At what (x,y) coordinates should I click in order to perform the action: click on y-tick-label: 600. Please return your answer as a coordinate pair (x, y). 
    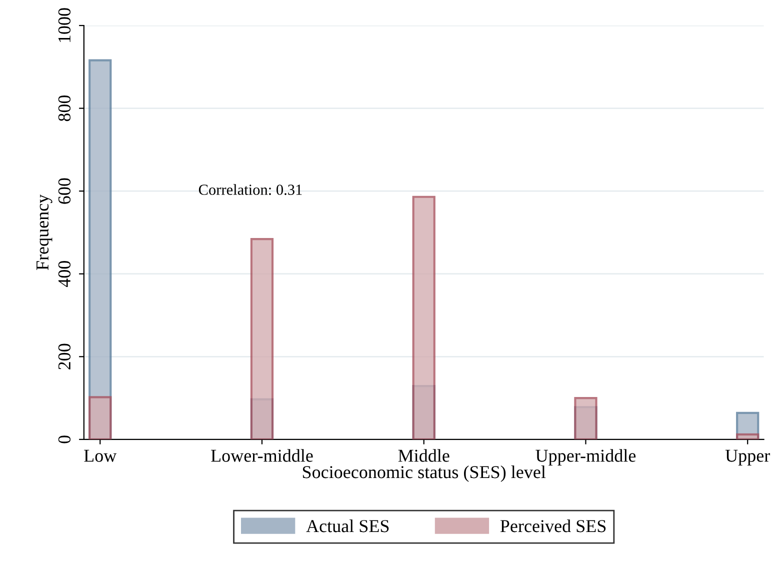
    Looking at the image, I should click on (64, 191).